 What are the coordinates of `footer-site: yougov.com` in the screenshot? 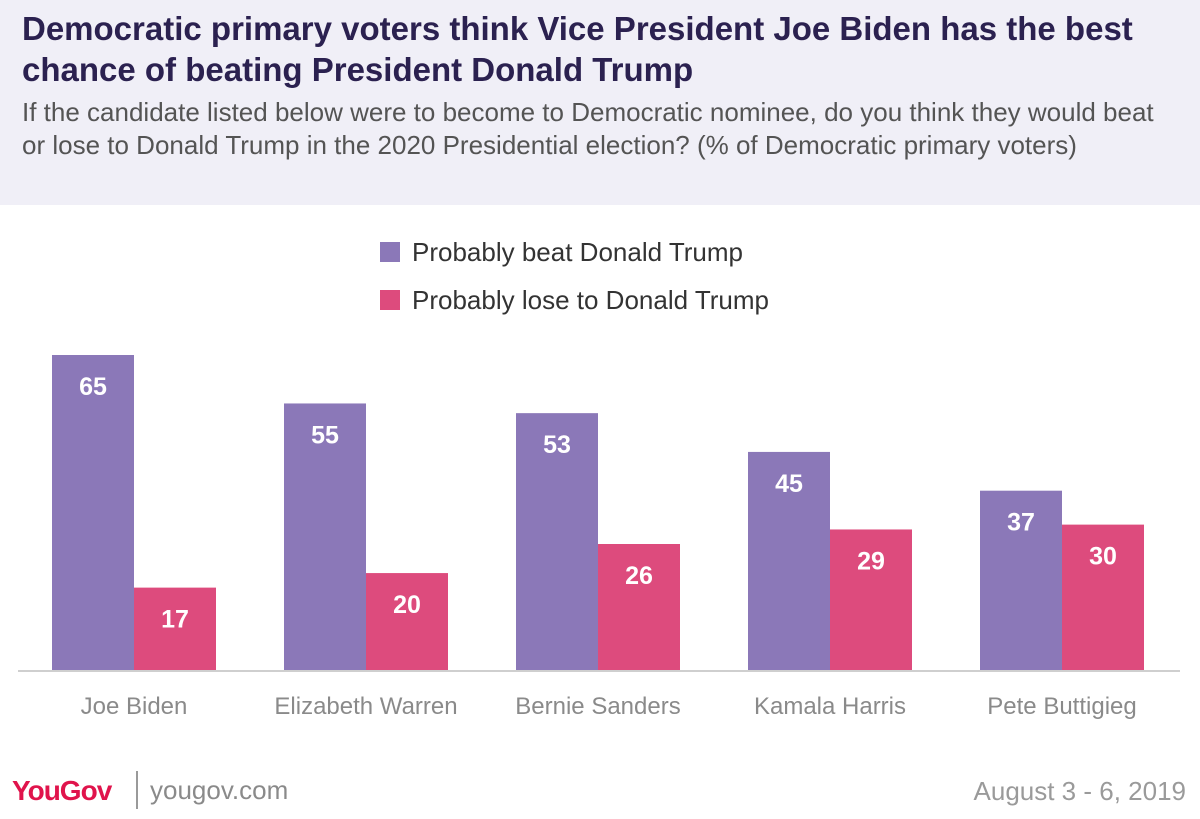 It's located at (219, 790).